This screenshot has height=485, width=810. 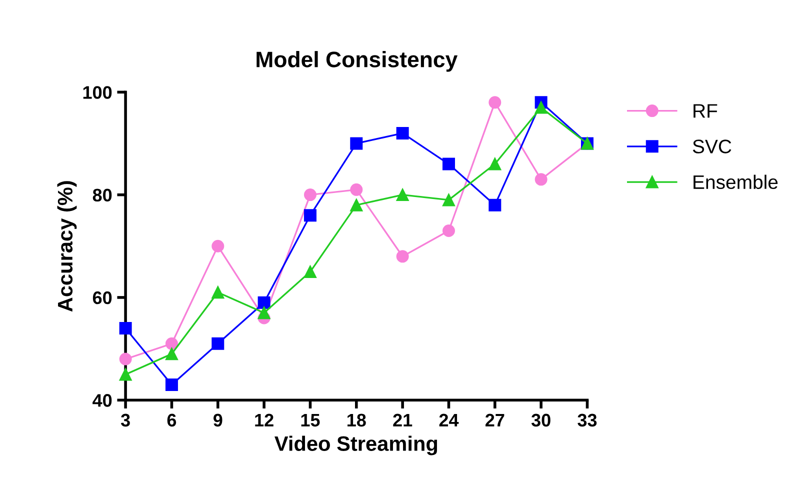 I want to click on x-tick-label: 18, so click(x=356, y=420).